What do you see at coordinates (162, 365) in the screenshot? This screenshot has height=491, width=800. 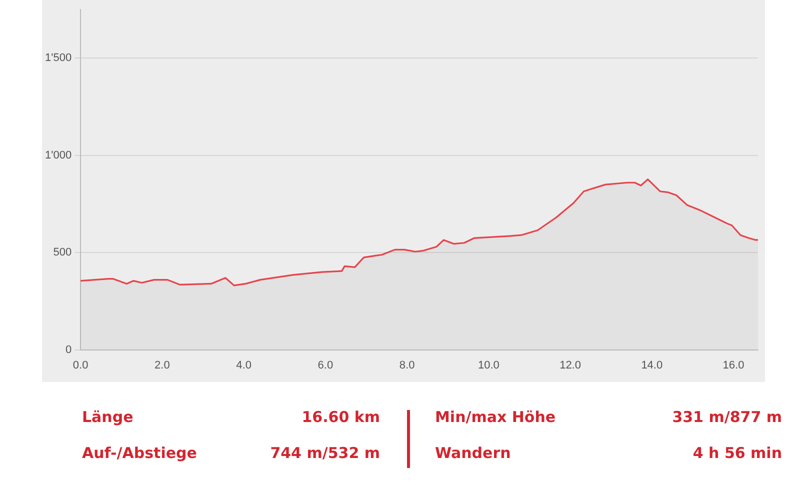 I see `x-tick-label: 2.0` at bounding box center [162, 365].